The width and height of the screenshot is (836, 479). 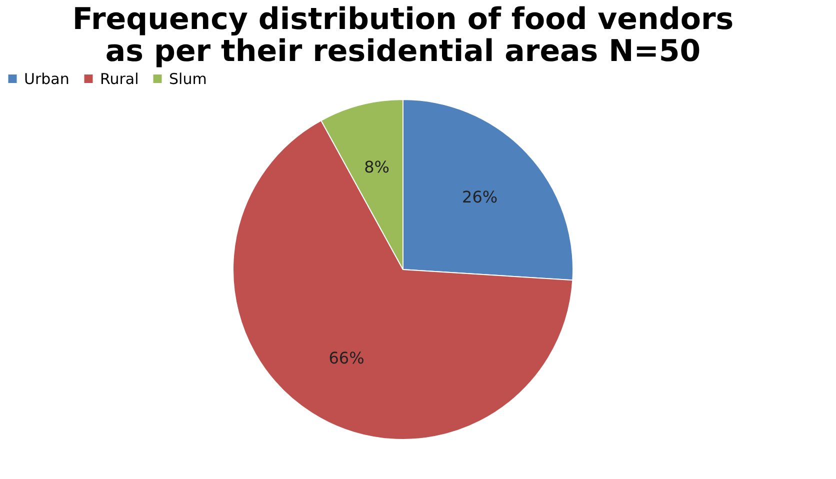 I want to click on data-label: 26%, so click(x=480, y=196).